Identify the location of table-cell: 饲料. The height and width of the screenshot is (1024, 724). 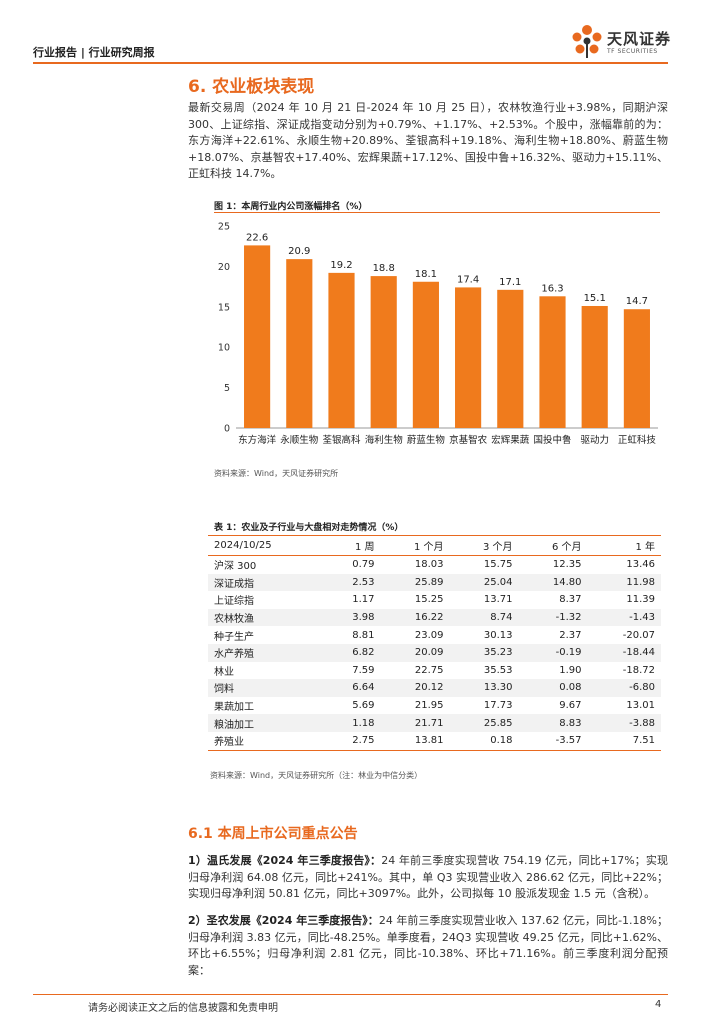
(266, 688).